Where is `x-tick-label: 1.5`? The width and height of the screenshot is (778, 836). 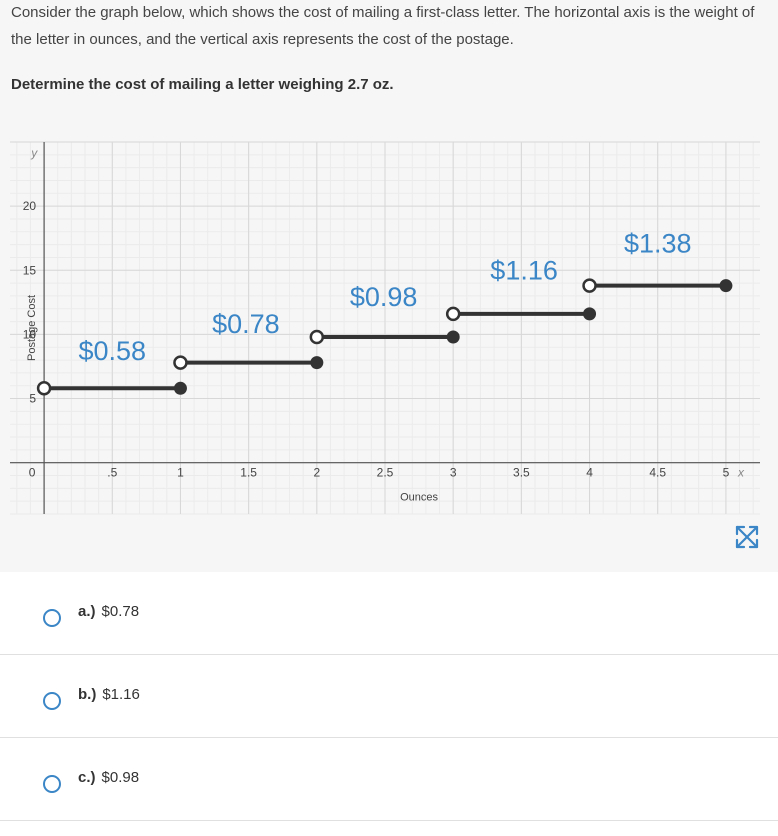
x-tick-label: 1.5 is located at coordinates (248, 473).